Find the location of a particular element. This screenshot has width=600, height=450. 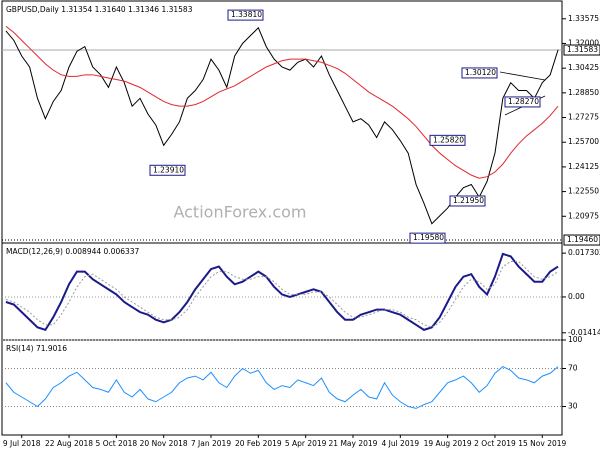

annotation-label: 1.30120 is located at coordinates (480, 72).